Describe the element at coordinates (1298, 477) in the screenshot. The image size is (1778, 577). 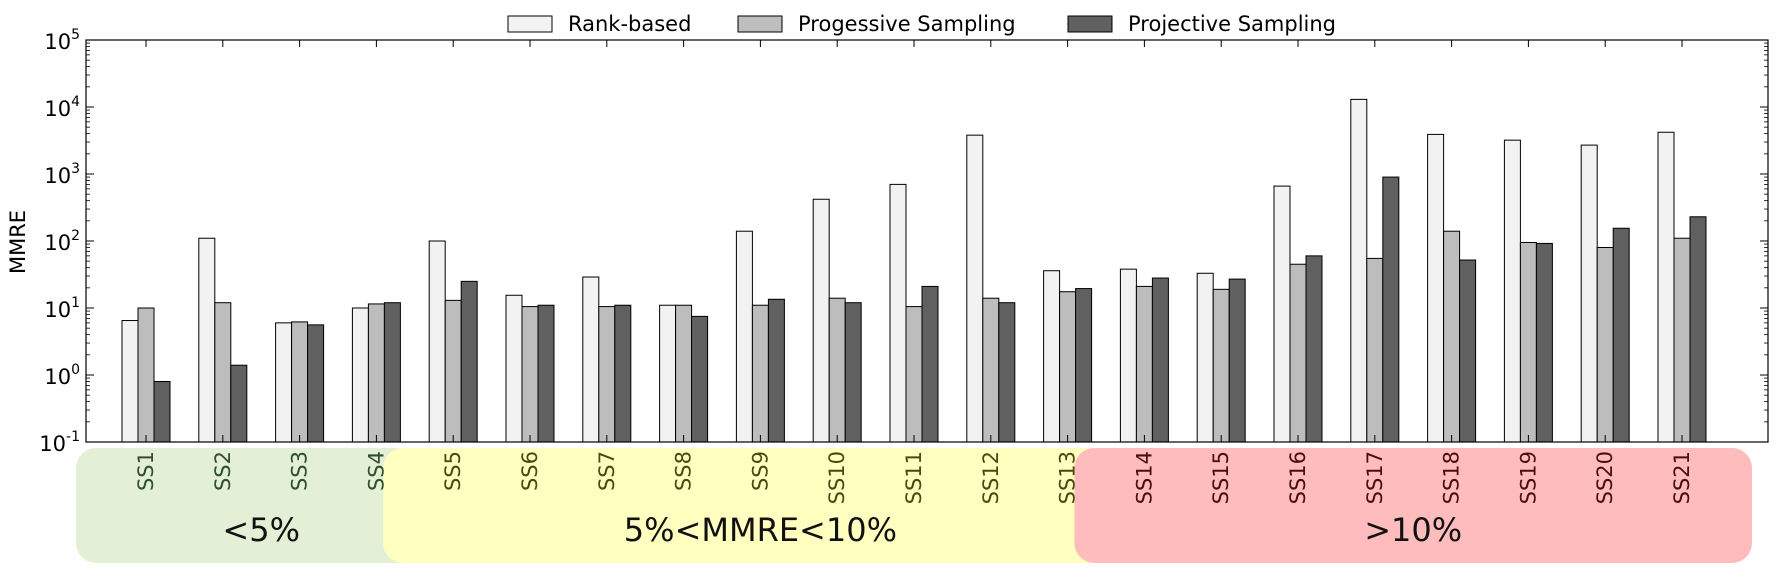
I see `x-tick-label-ss16: SS16` at that location.